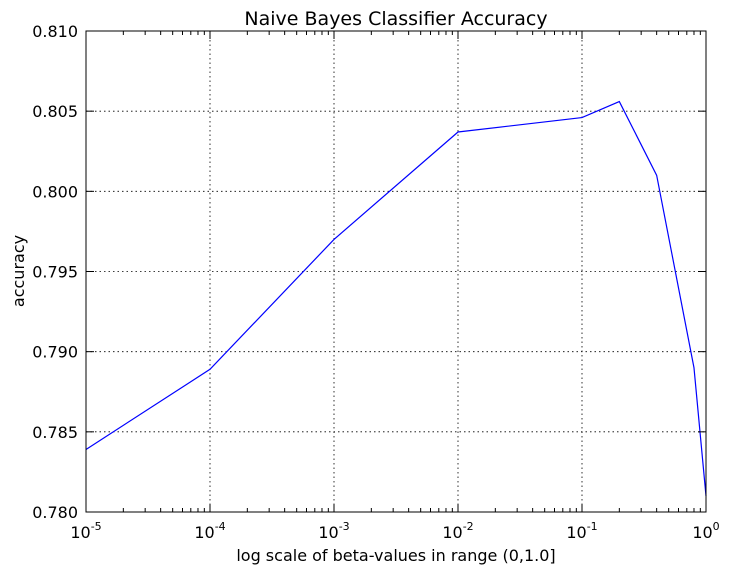  I want to click on x-tick-exponent: -3, so click(344, 526).